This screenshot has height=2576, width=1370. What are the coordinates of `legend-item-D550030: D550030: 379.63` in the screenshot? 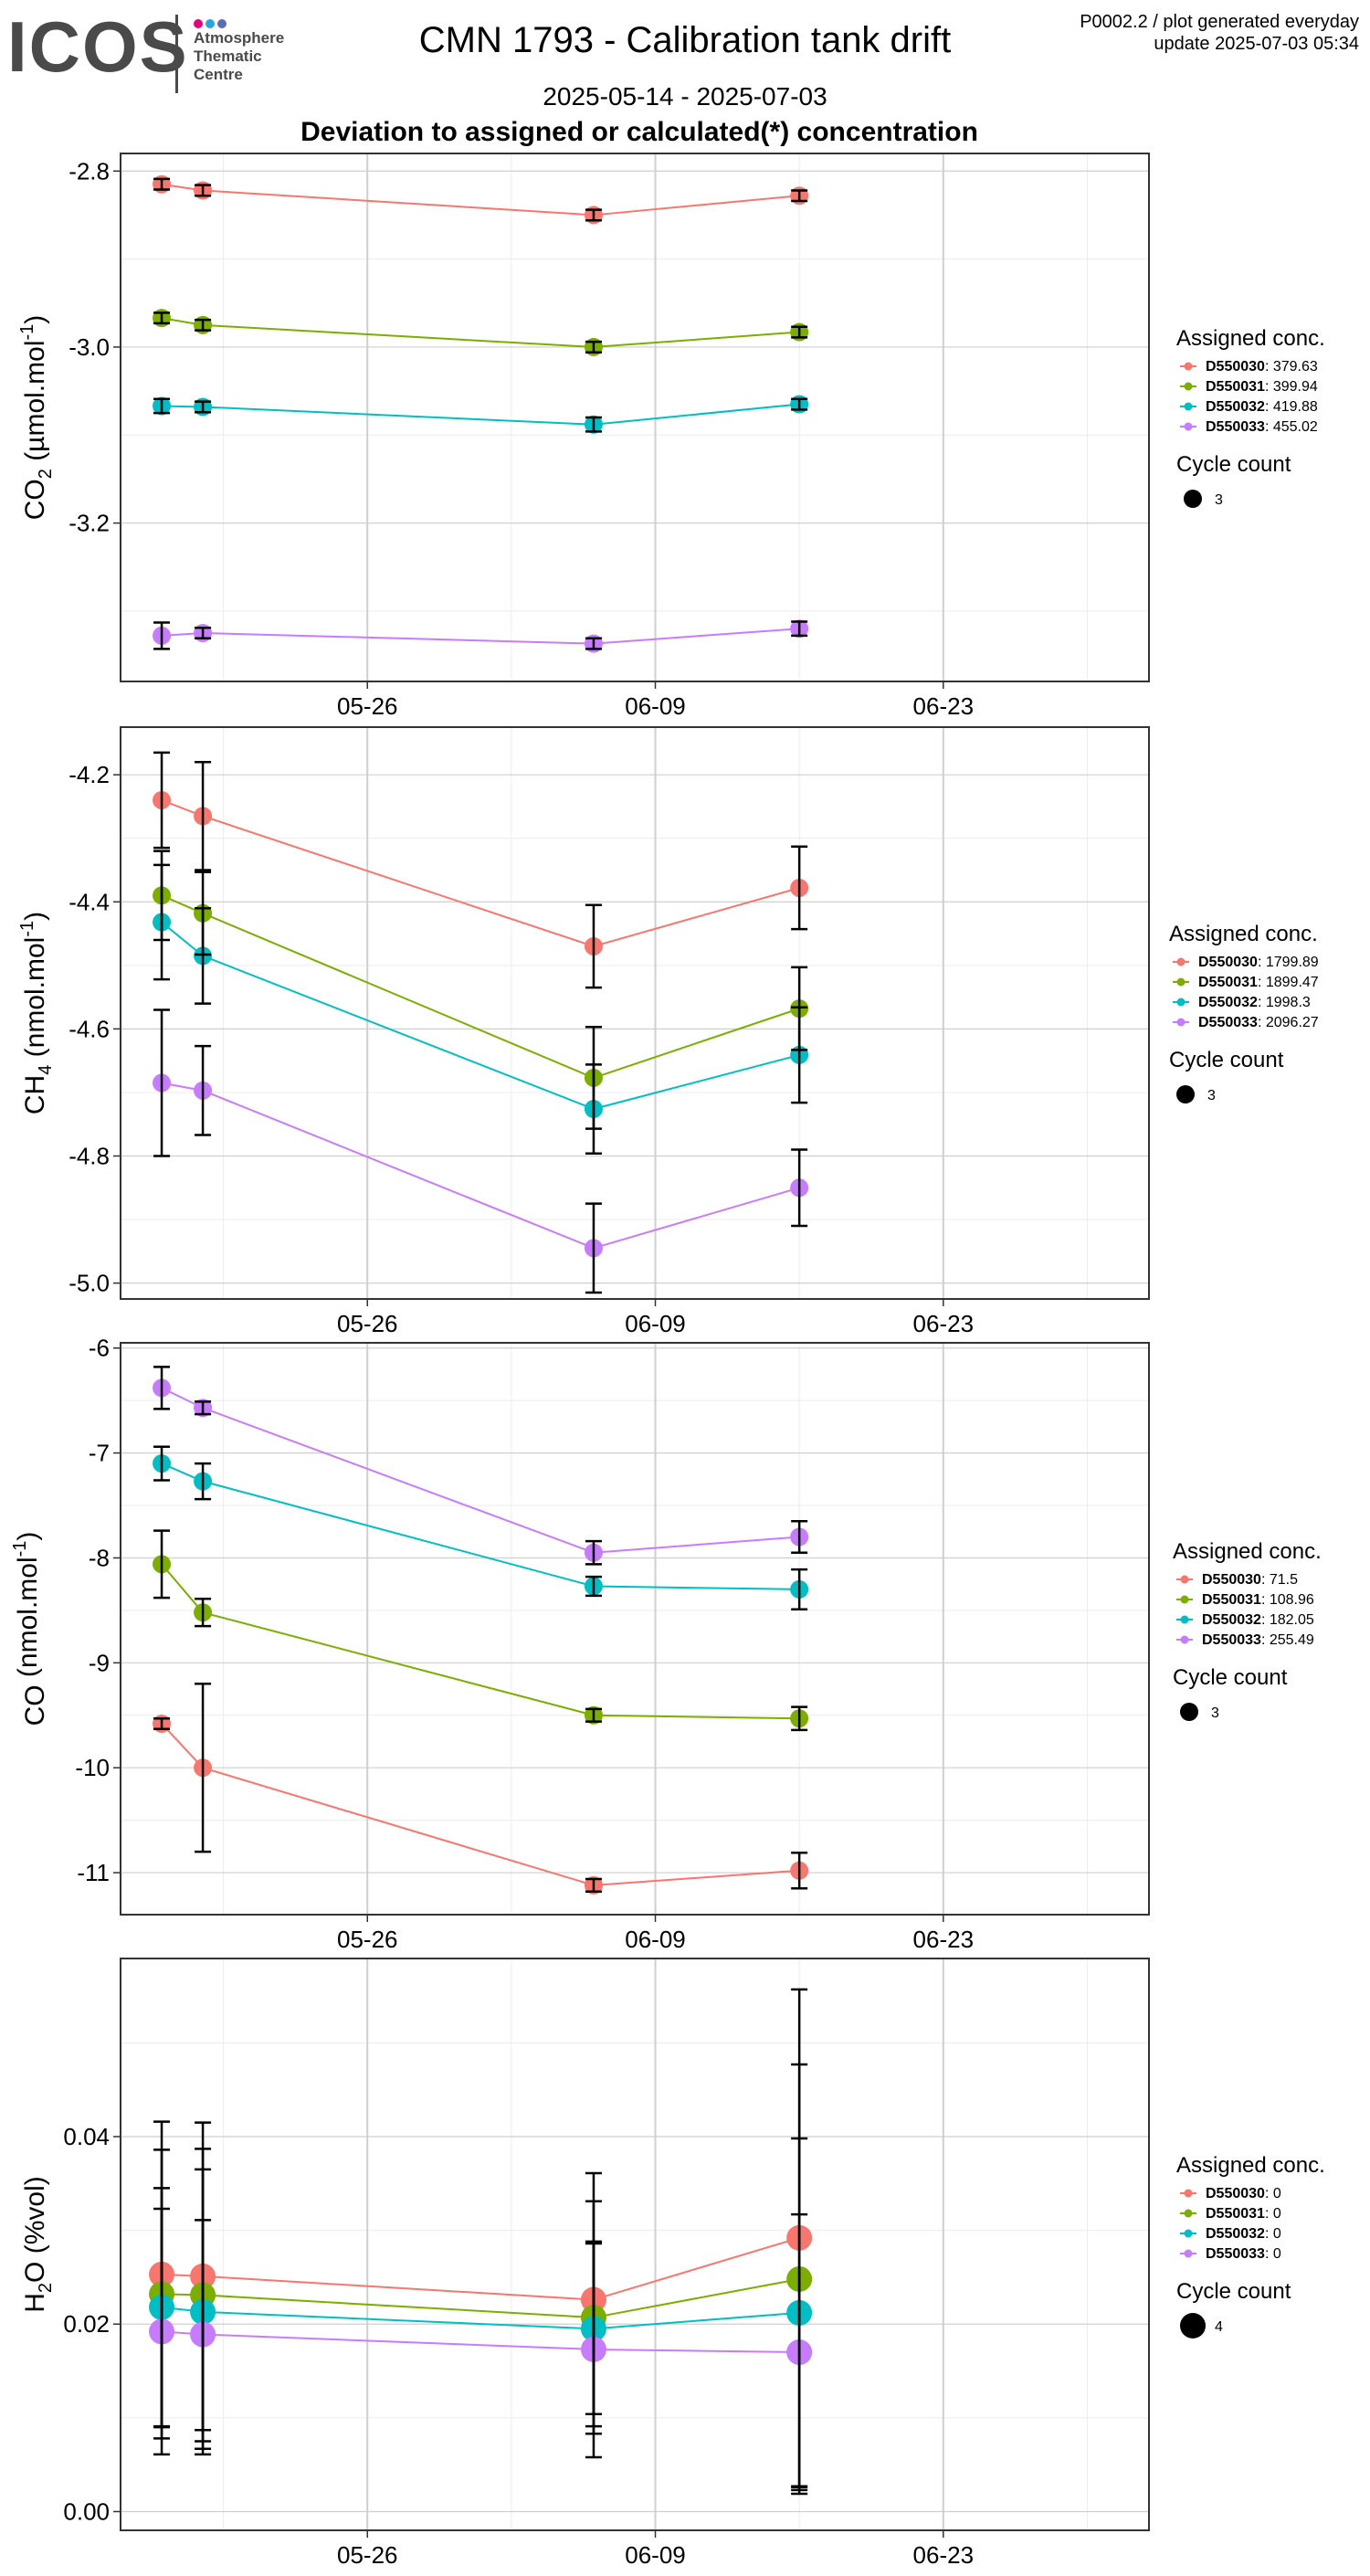 It's located at (1262, 367).